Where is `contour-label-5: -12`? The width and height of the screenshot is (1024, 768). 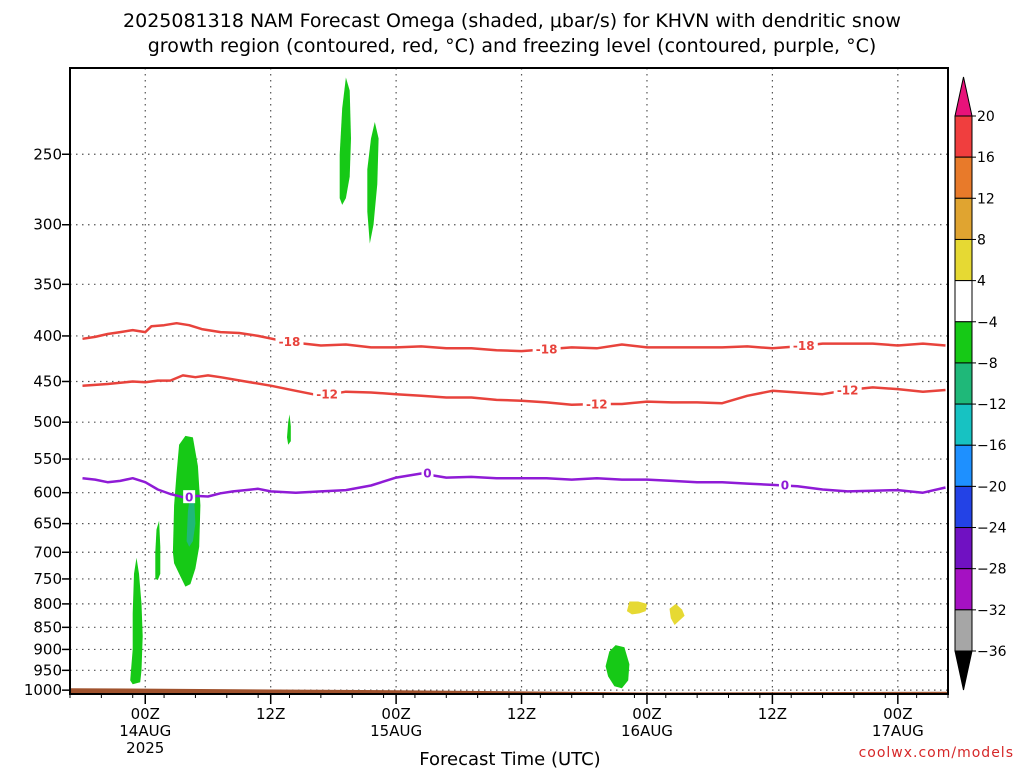
contour-label-5: -12 is located at coordinates (848, 390).